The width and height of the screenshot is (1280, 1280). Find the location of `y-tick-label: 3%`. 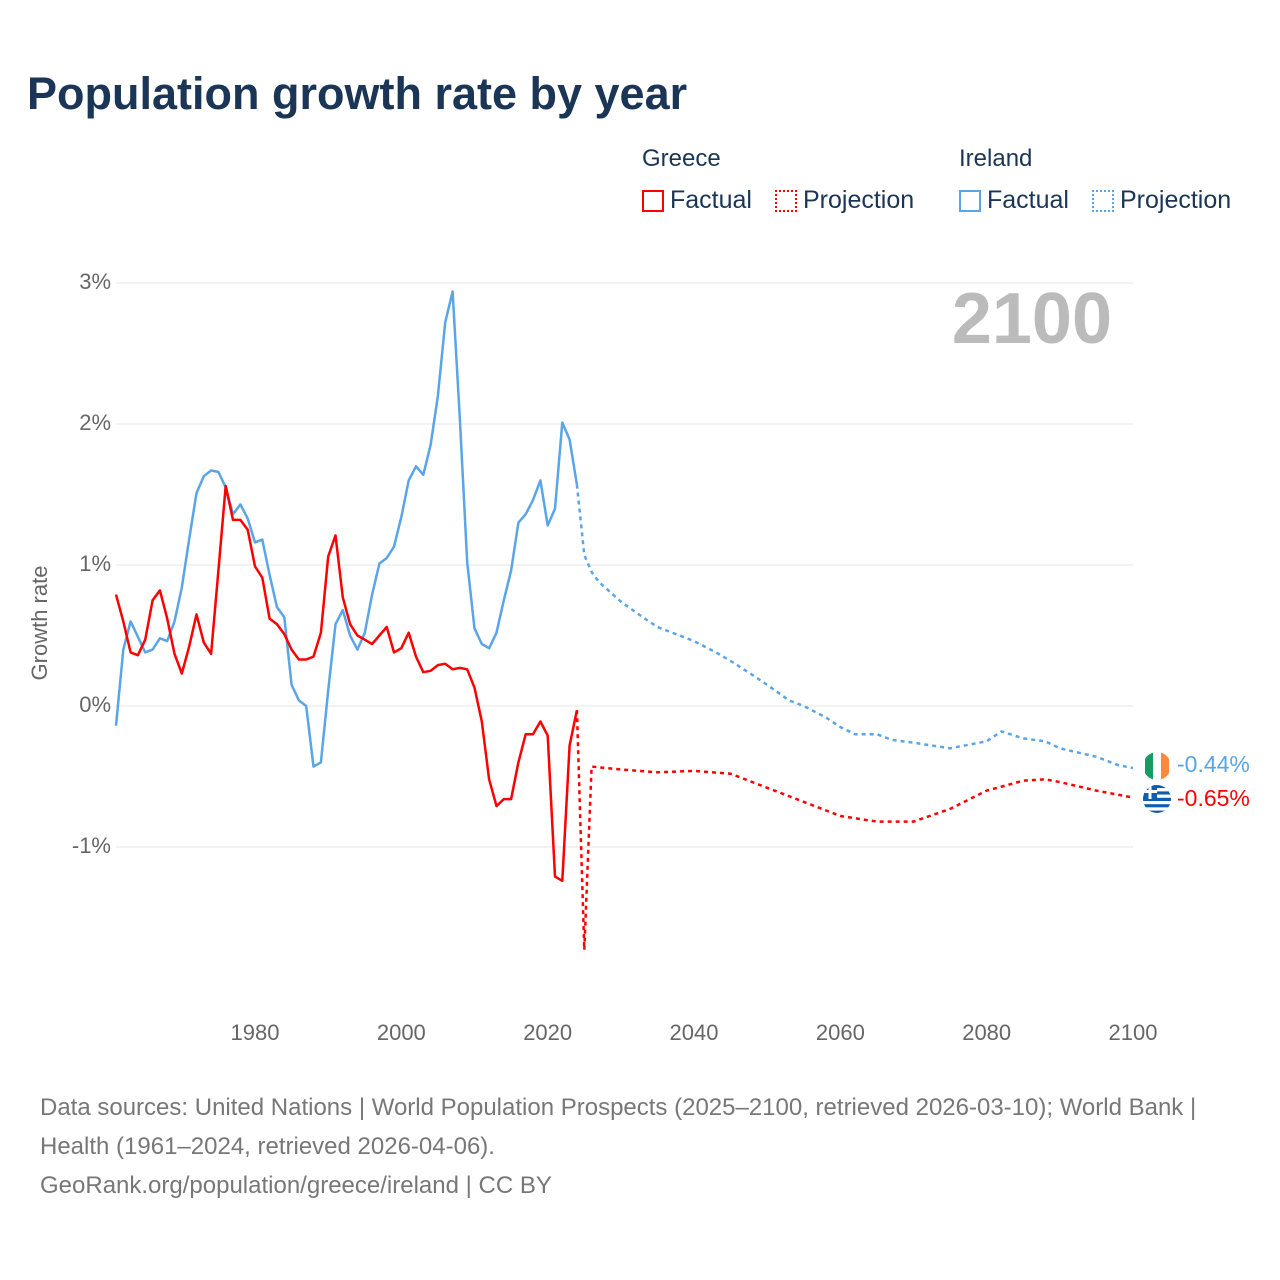

y-tick-label: 3% is located at coordinates (95, 281).